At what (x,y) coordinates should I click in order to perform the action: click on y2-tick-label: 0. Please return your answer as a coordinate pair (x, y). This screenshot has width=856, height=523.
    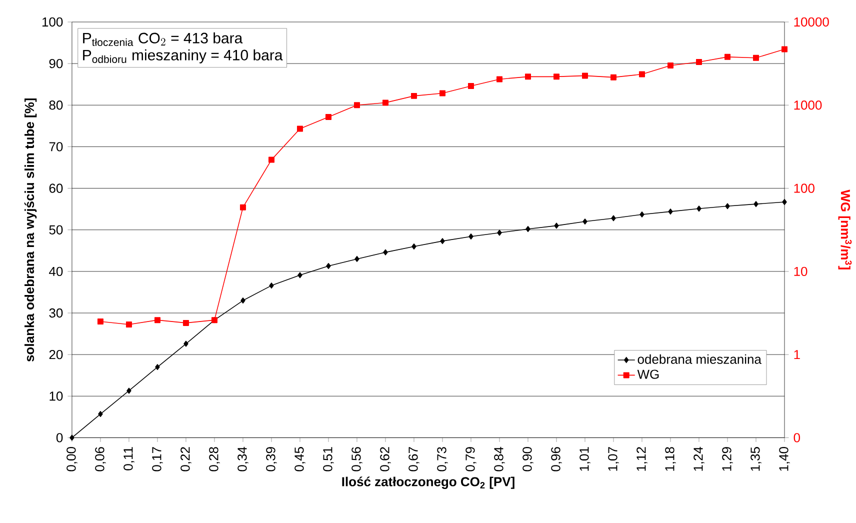
    Looking at the image, I should click on (797, 437).